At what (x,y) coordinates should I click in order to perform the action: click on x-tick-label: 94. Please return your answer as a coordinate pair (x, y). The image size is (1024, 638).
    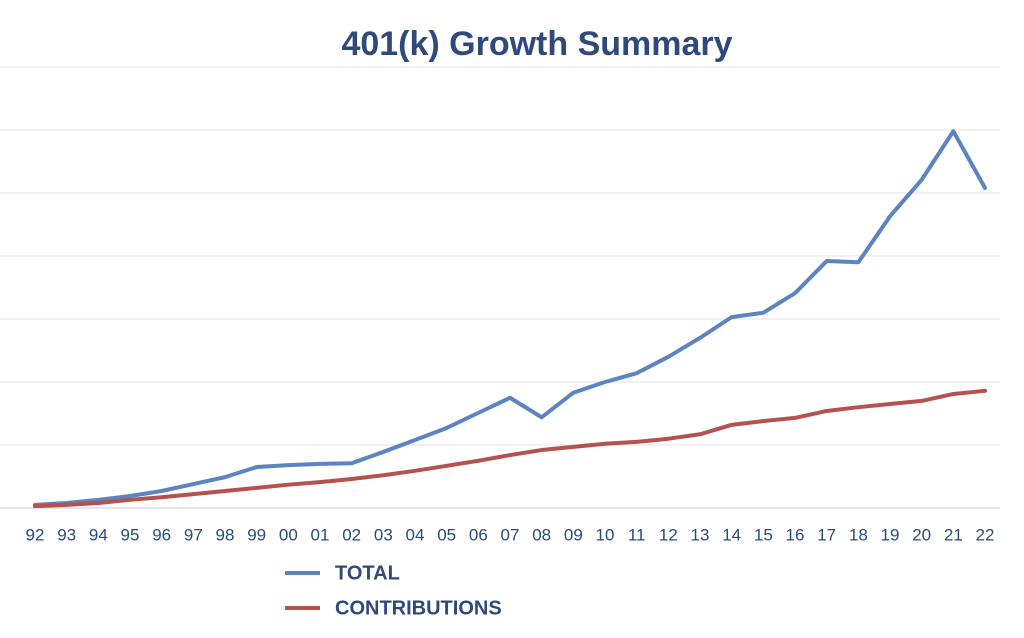
    Looking at the image, I should click on (98, 534).